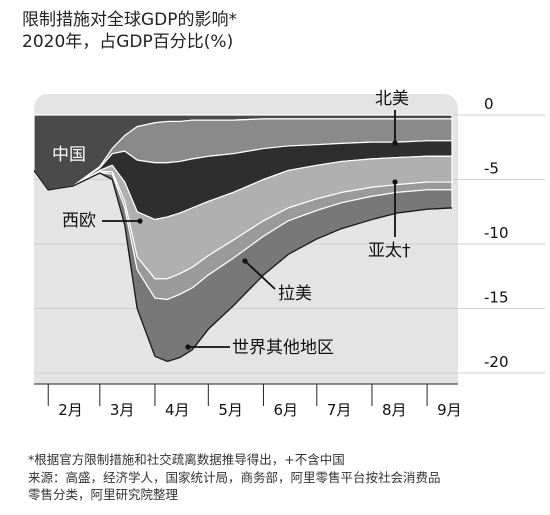 The width and height of the screenshot is (550, 515). Describe the element at coordinates (103, 494) in the screenshot. I see `footnote-source-line2: 零售分类，阿里研究院整理` at that location.